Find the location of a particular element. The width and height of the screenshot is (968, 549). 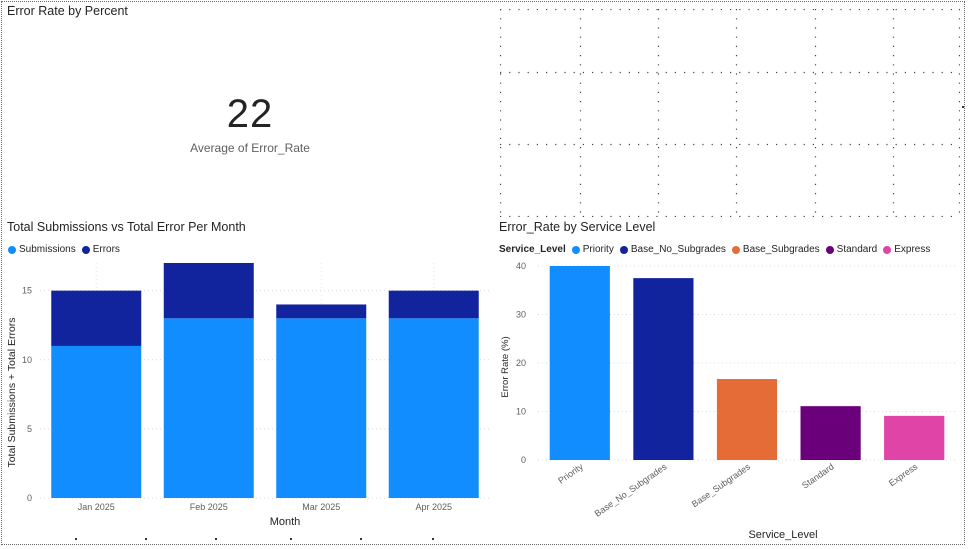

x-axis-title: Month is located at coordinates (285, 522).